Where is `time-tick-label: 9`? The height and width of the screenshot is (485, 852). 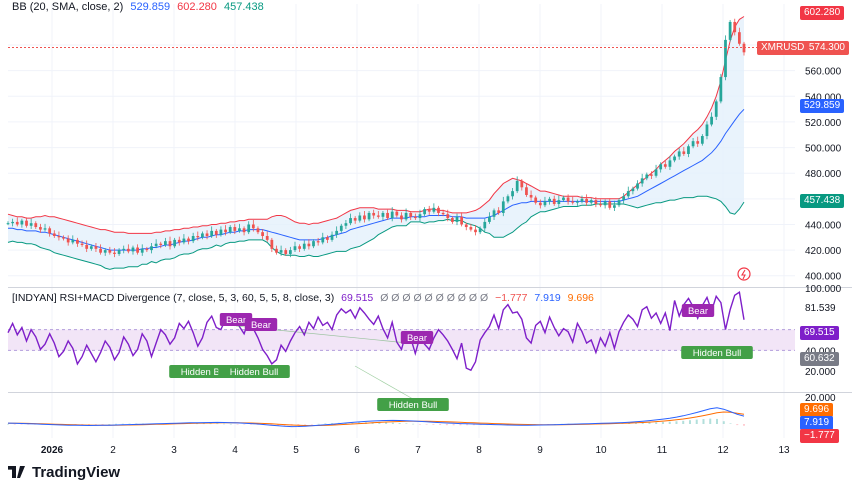 time-tick-label: 9 is located at coordinates (540, 450).